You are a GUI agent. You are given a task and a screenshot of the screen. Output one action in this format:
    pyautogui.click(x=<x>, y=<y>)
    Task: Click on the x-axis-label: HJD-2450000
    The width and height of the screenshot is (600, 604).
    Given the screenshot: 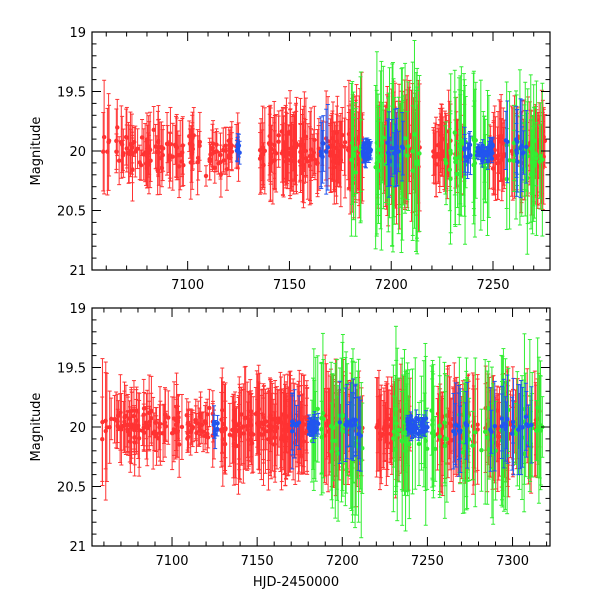 What is the action you would take?
    pyautogui.click(x=296, y=582)
    